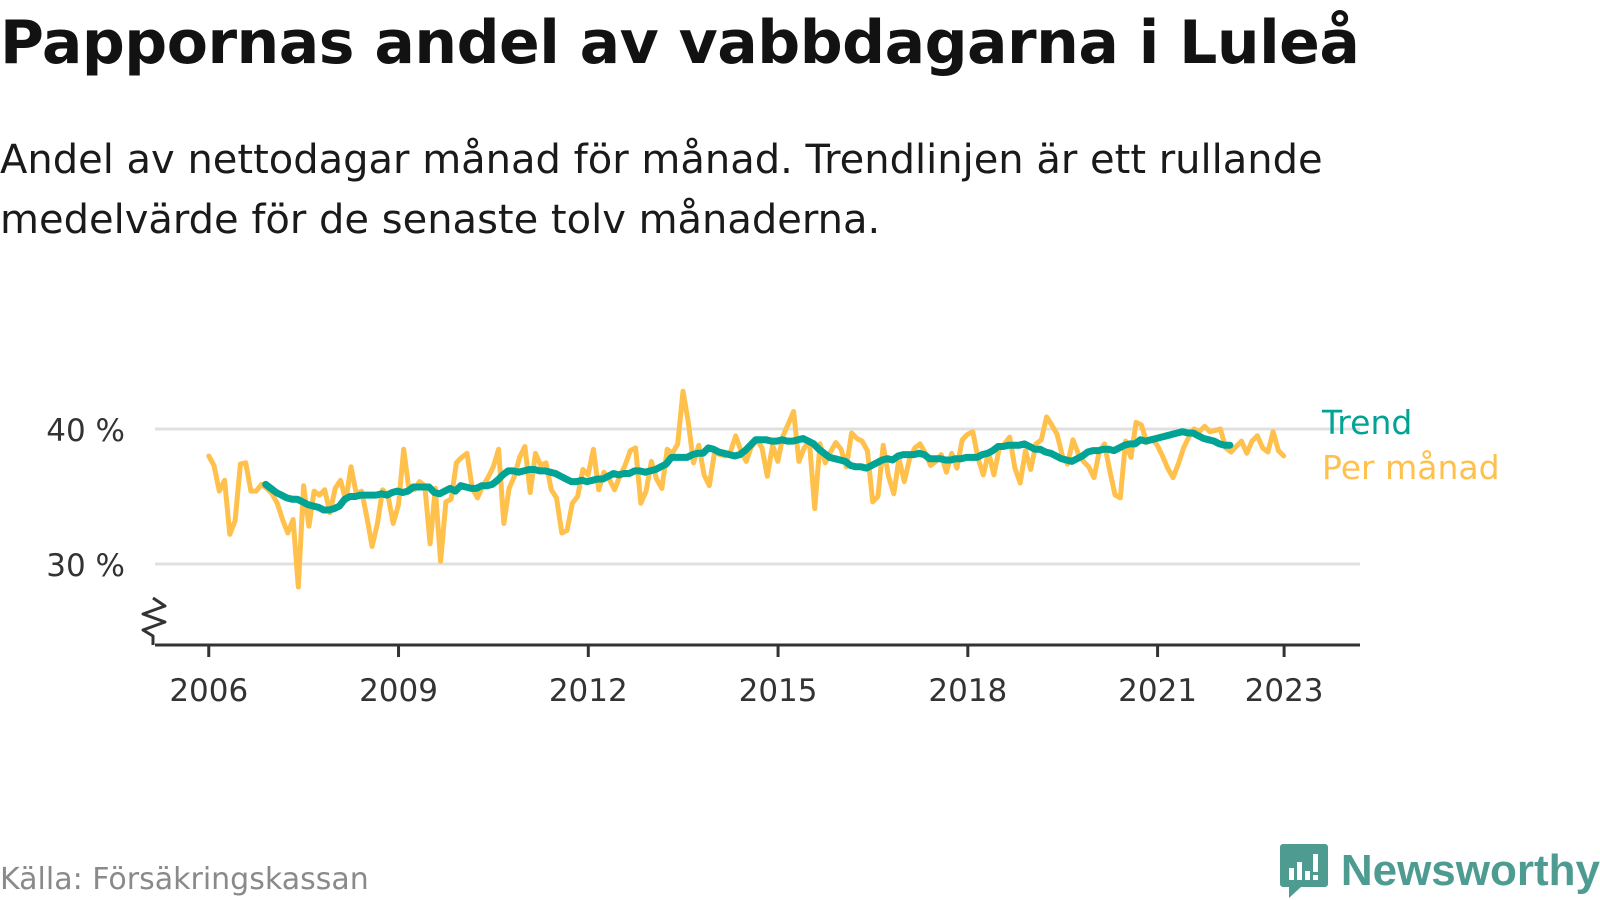  I want to click on x-tick-label: 2018, so click(967, 691).